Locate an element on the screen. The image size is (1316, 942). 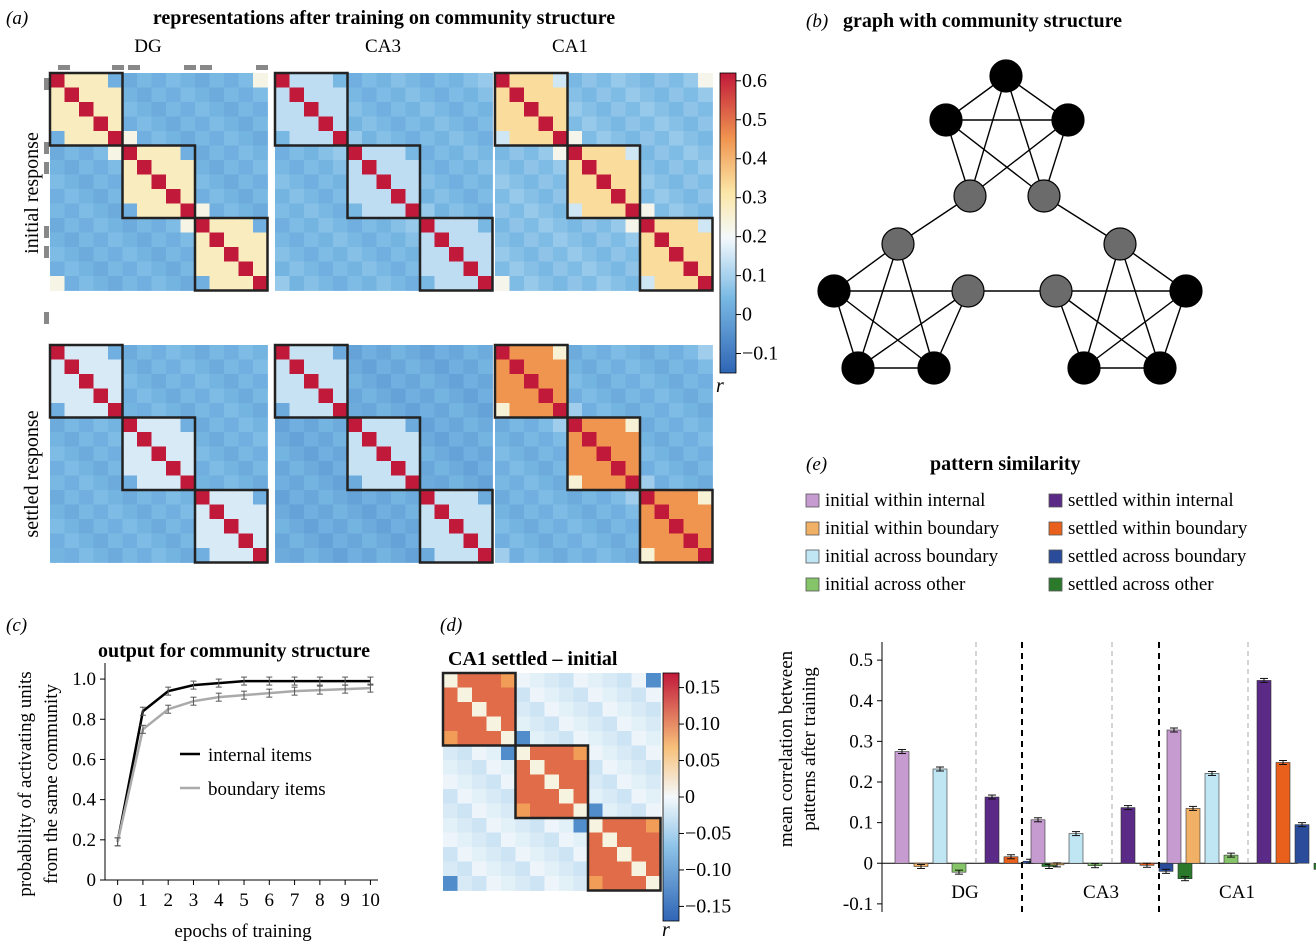
x-tick-label: 2 is located at coordinates (168, 900).